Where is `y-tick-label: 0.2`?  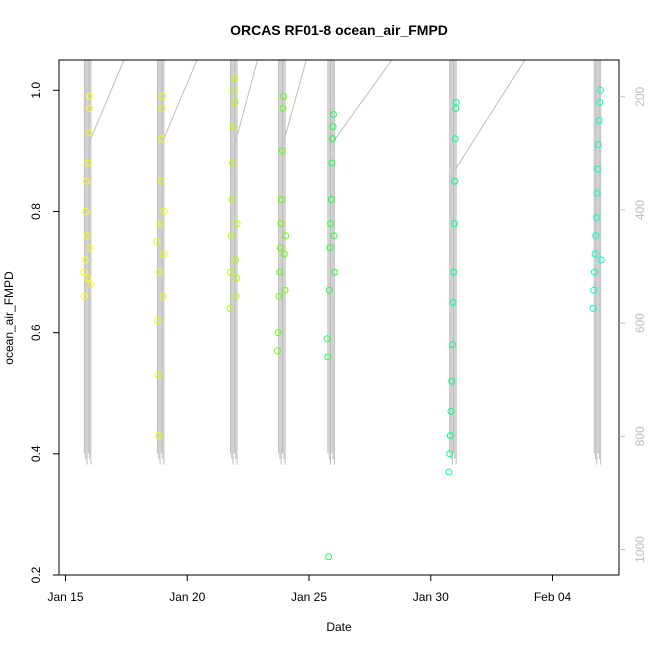
y-tick-label: 0.2 is located at coordinates (36, 574).